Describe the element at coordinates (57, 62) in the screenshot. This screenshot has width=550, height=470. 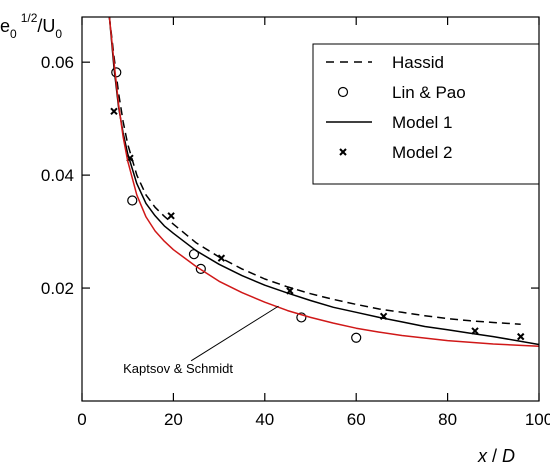
I see `y-tick-label-2: 0.06` at that location.